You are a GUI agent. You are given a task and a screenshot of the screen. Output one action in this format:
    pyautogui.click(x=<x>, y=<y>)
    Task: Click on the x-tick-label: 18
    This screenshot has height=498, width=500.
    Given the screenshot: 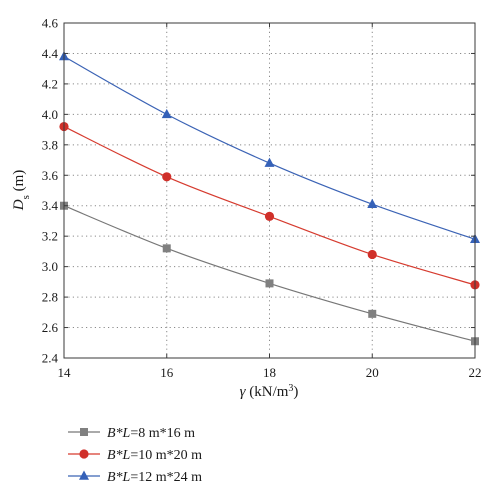 What is the action you would take?
    pyautogui.click(x=269, y=372)
    